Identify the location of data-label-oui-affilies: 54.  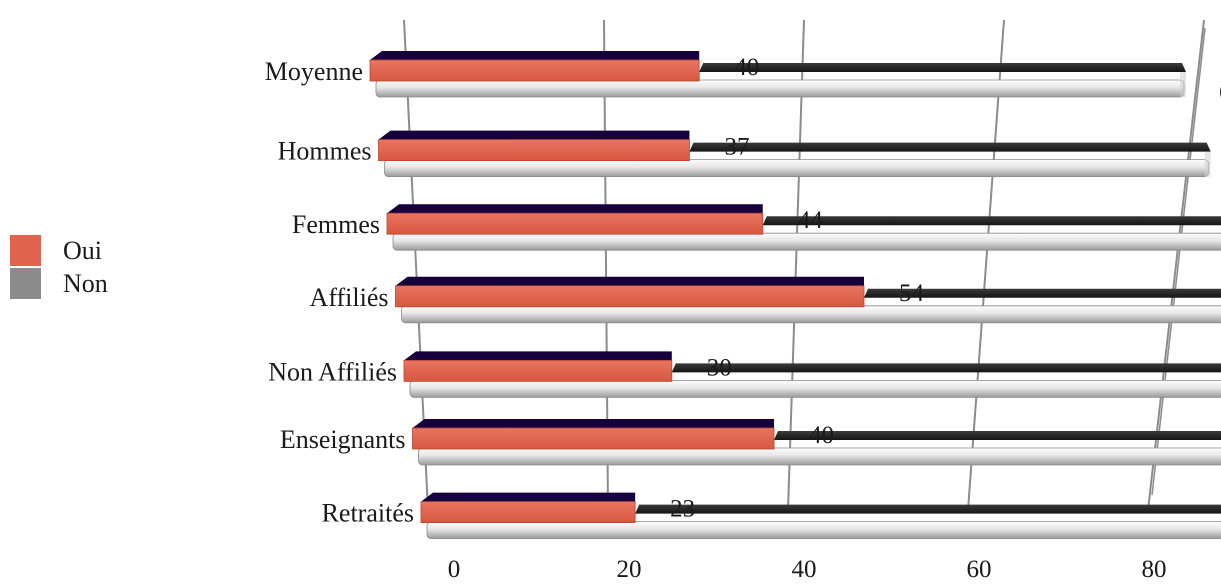
(912, 293).